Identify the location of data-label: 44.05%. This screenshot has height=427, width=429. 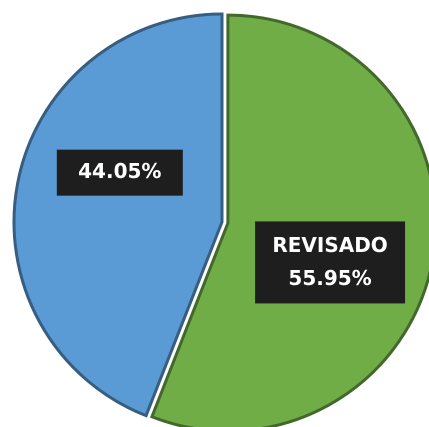
(119, 172).